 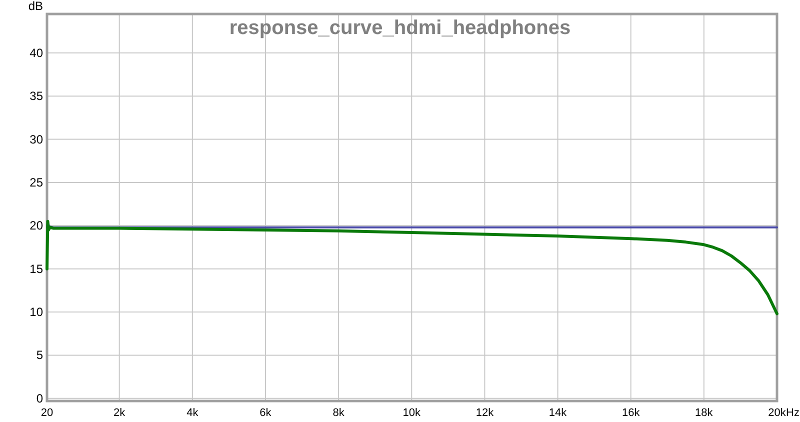 What do you see at coordinates (485, 413) in the screenshot?
I see `x-tick-label: 12k` at bounding box center [485, 413].